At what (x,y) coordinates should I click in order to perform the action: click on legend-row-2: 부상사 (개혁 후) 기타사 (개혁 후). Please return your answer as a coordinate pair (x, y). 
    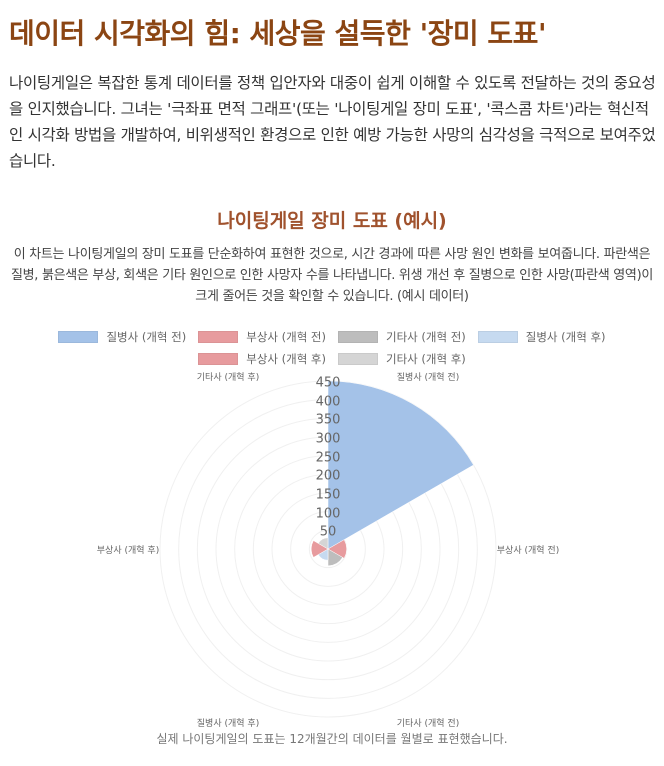
    Looking at the image, I should click on (332, 359).